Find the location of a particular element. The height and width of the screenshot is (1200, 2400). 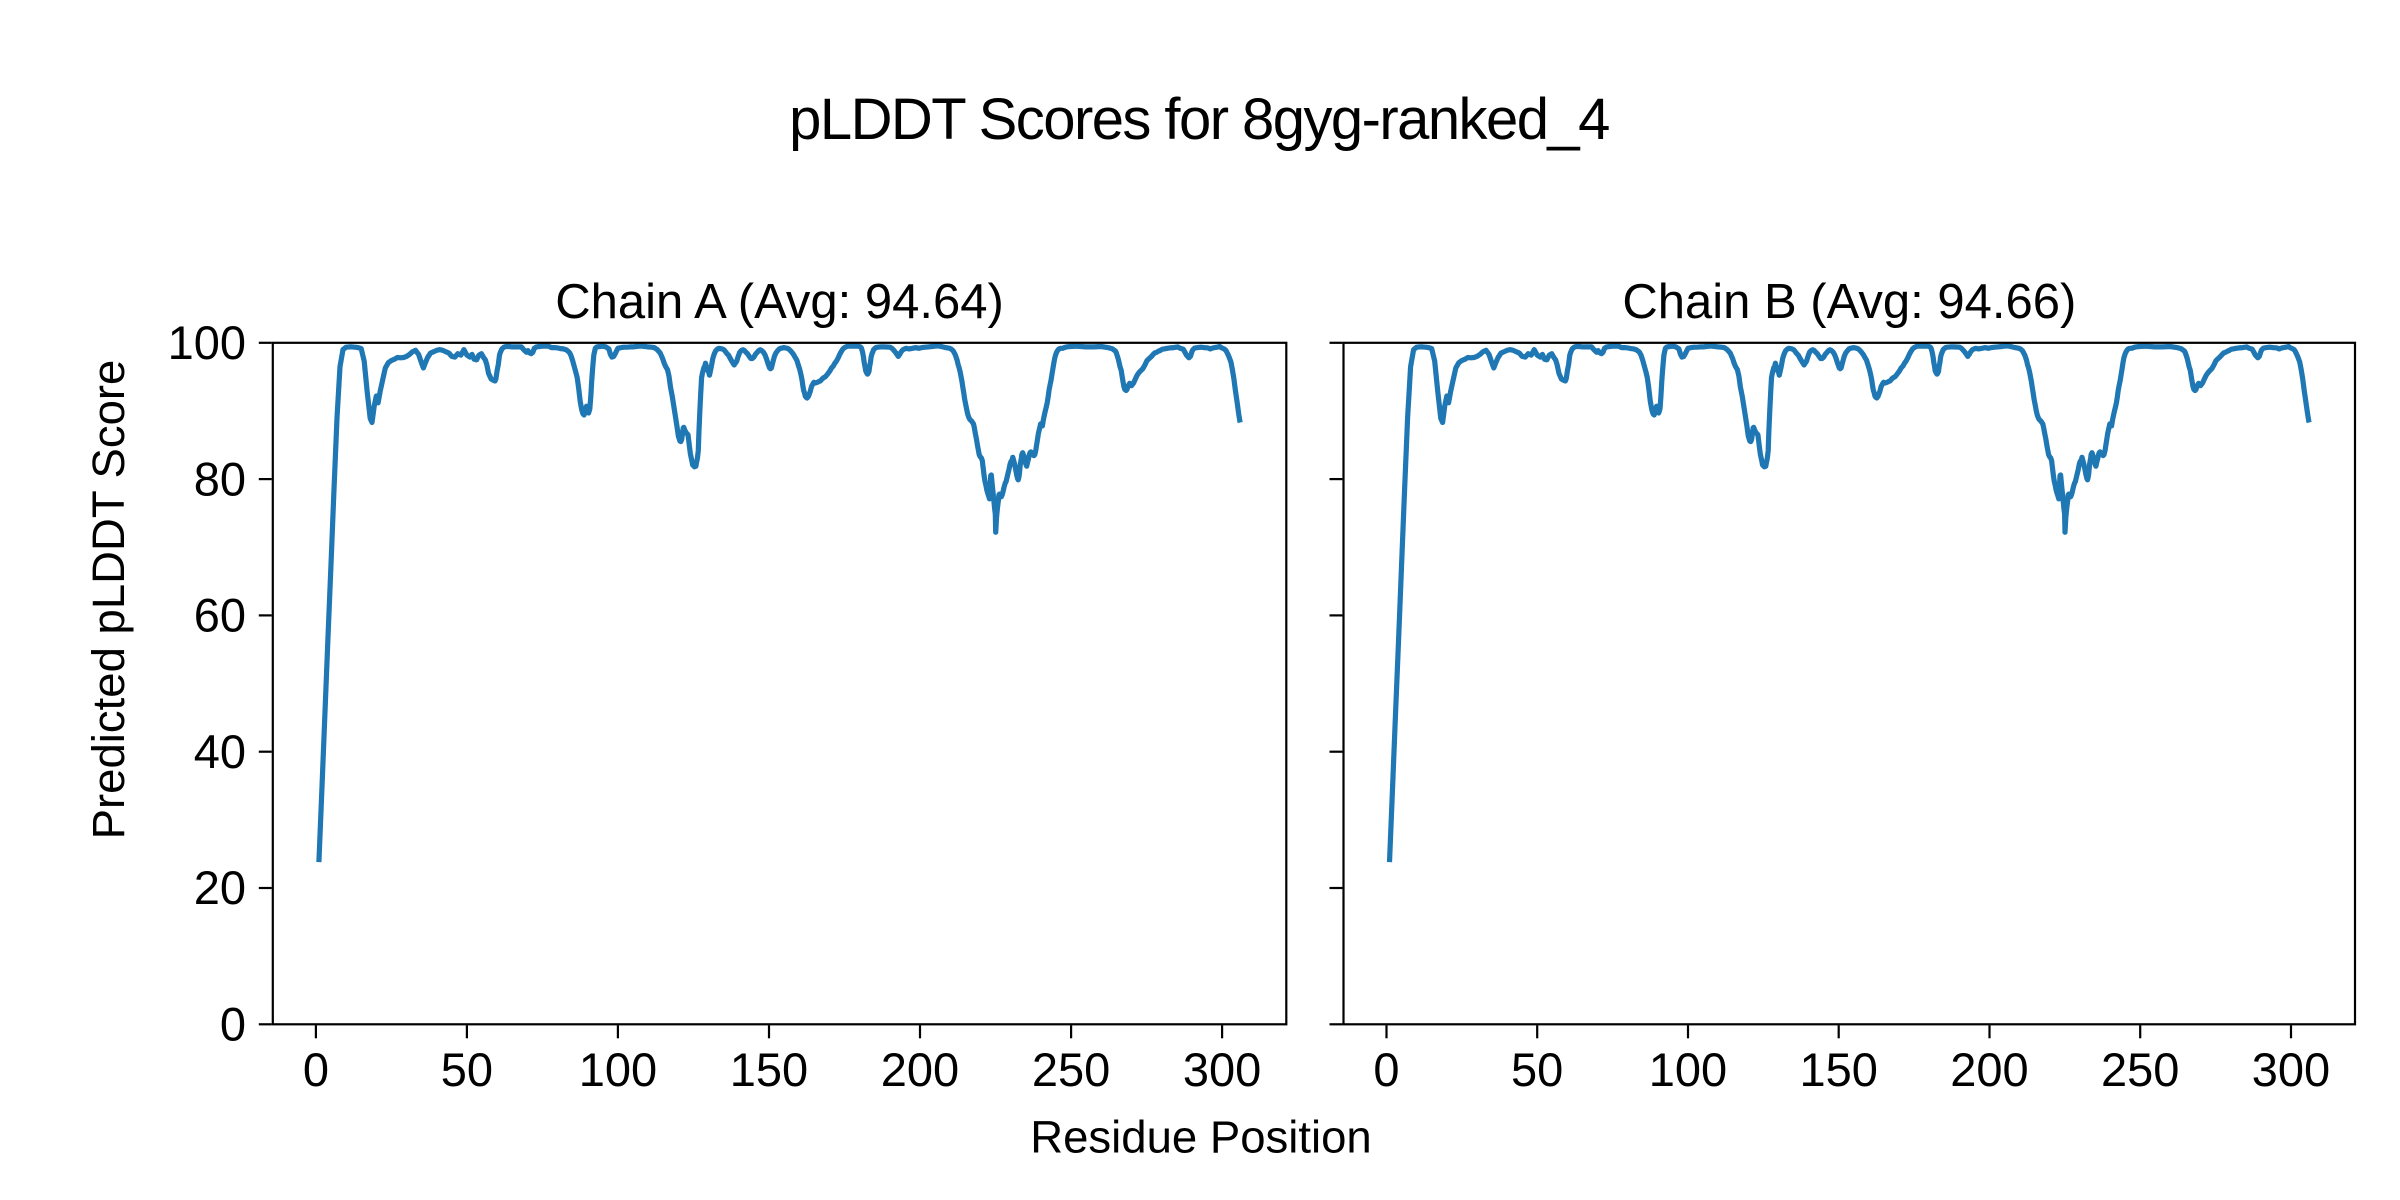

svg-text: Chain A (Avg: 94.64) is located at coordinates (779, 302).